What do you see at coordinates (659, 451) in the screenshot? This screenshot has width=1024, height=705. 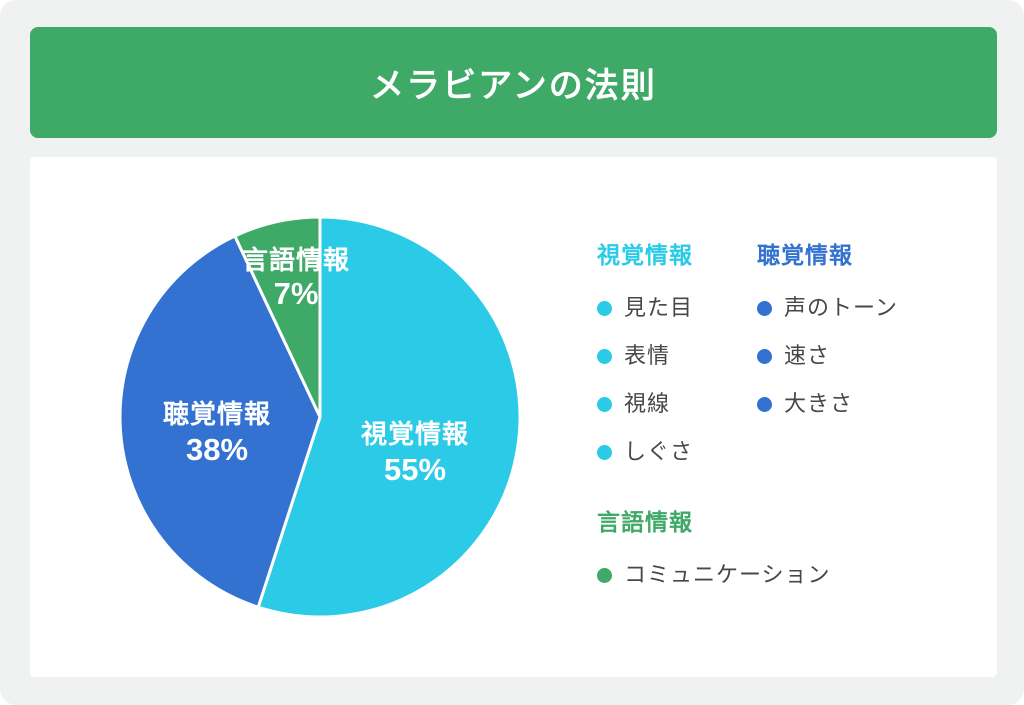 I see `legend-item-label: しぐさ` at bounding box center [659, 451].